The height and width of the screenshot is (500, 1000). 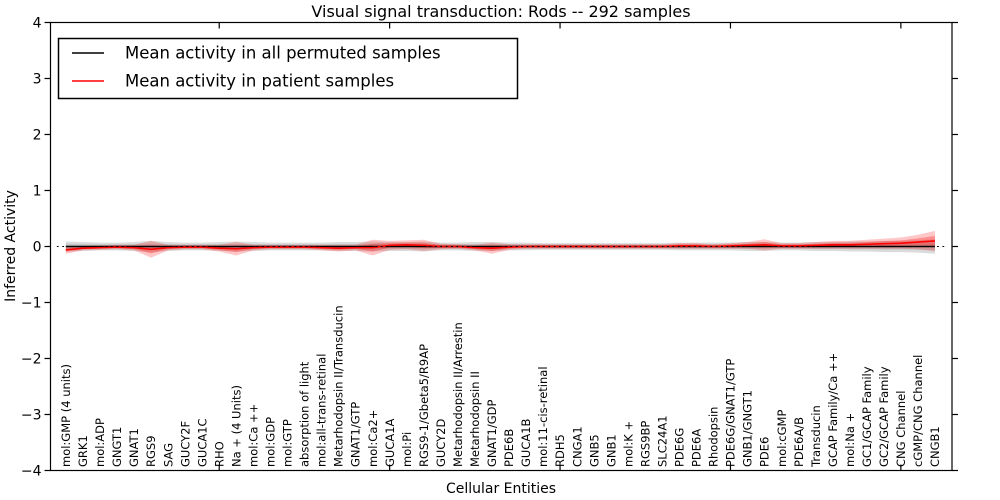 What do you see at coordinates (83, 451) in the screenshot?
I see `x-category-label: GRK1` at bounding box center [83, 451].